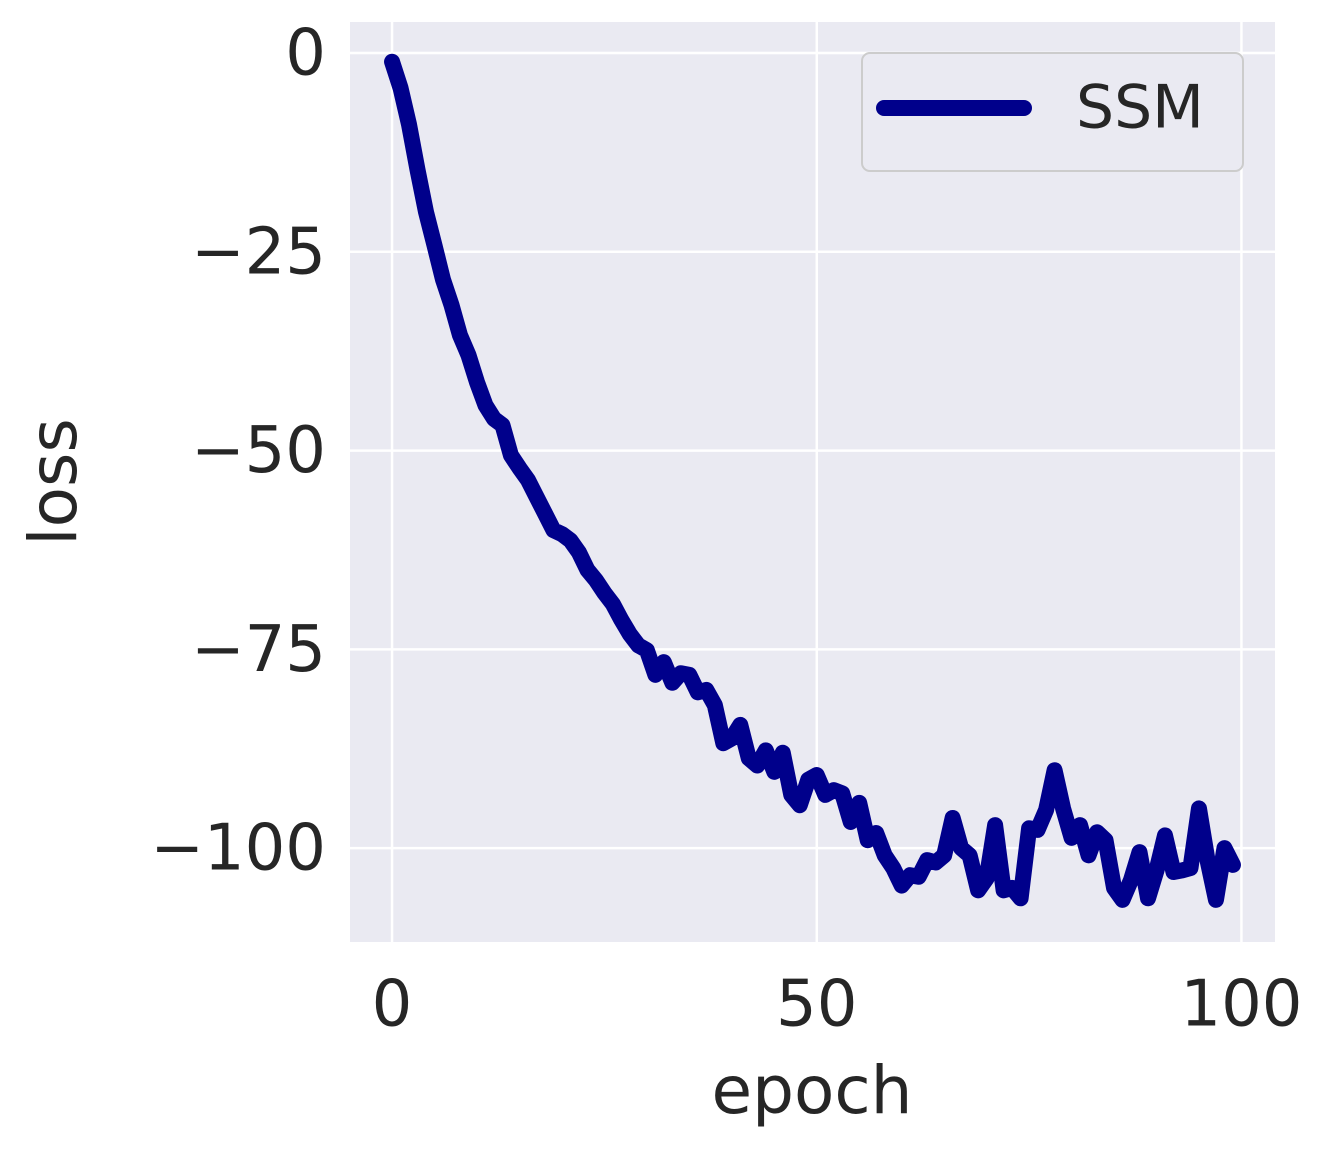 The height and width of the screenshot is (1157, 1337). What do you see at coordinates (392, 1005) in the screenshot?
I see `x-tick-label: 0` at bounding box center [392, 1005].